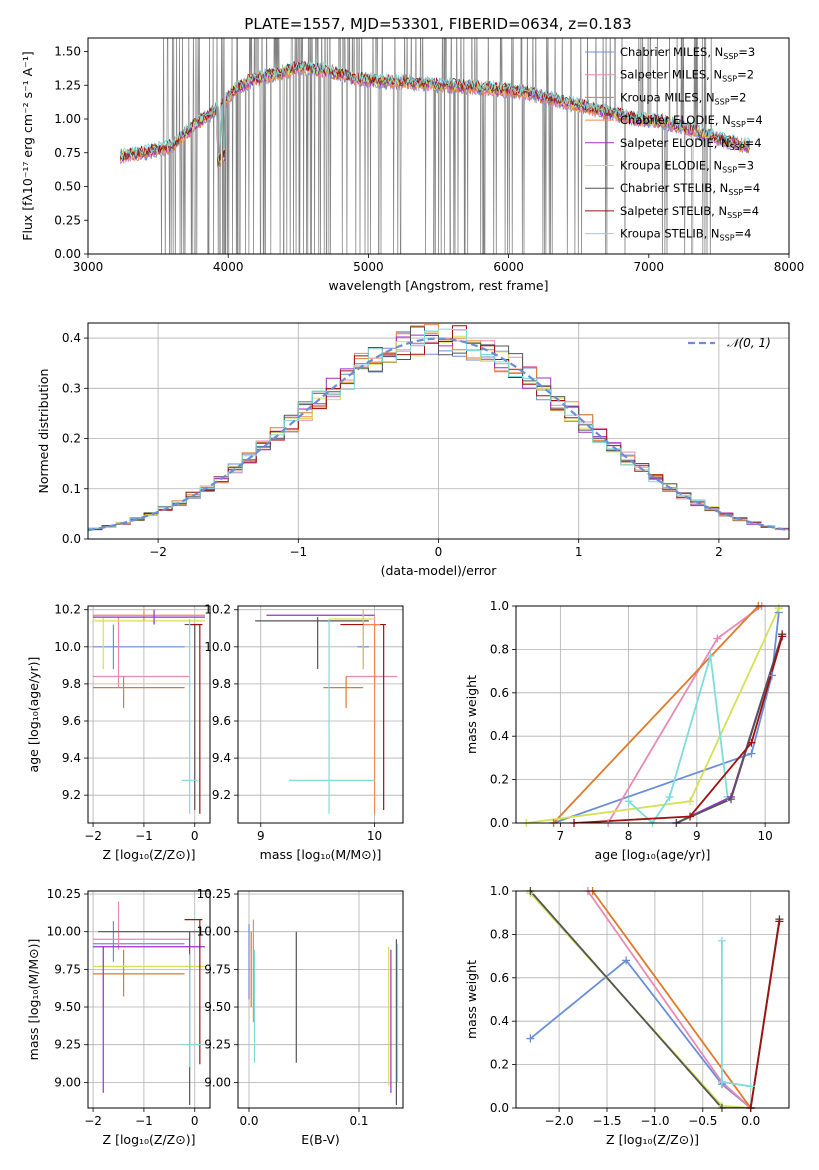 The height and width of the screenshot is (1170, 819). I want to click on y-tick-label: 0.1, so click(71, 489).